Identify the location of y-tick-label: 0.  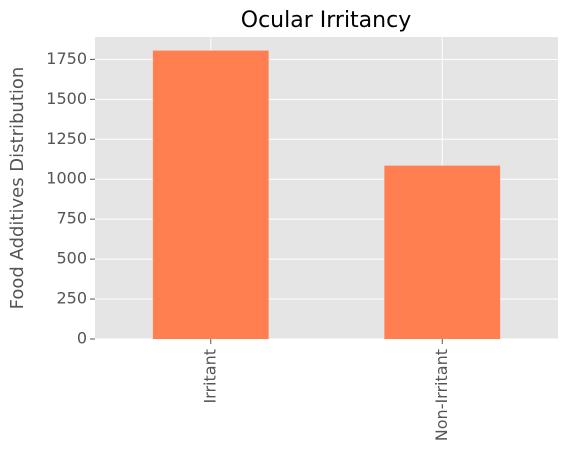
(82, 338).